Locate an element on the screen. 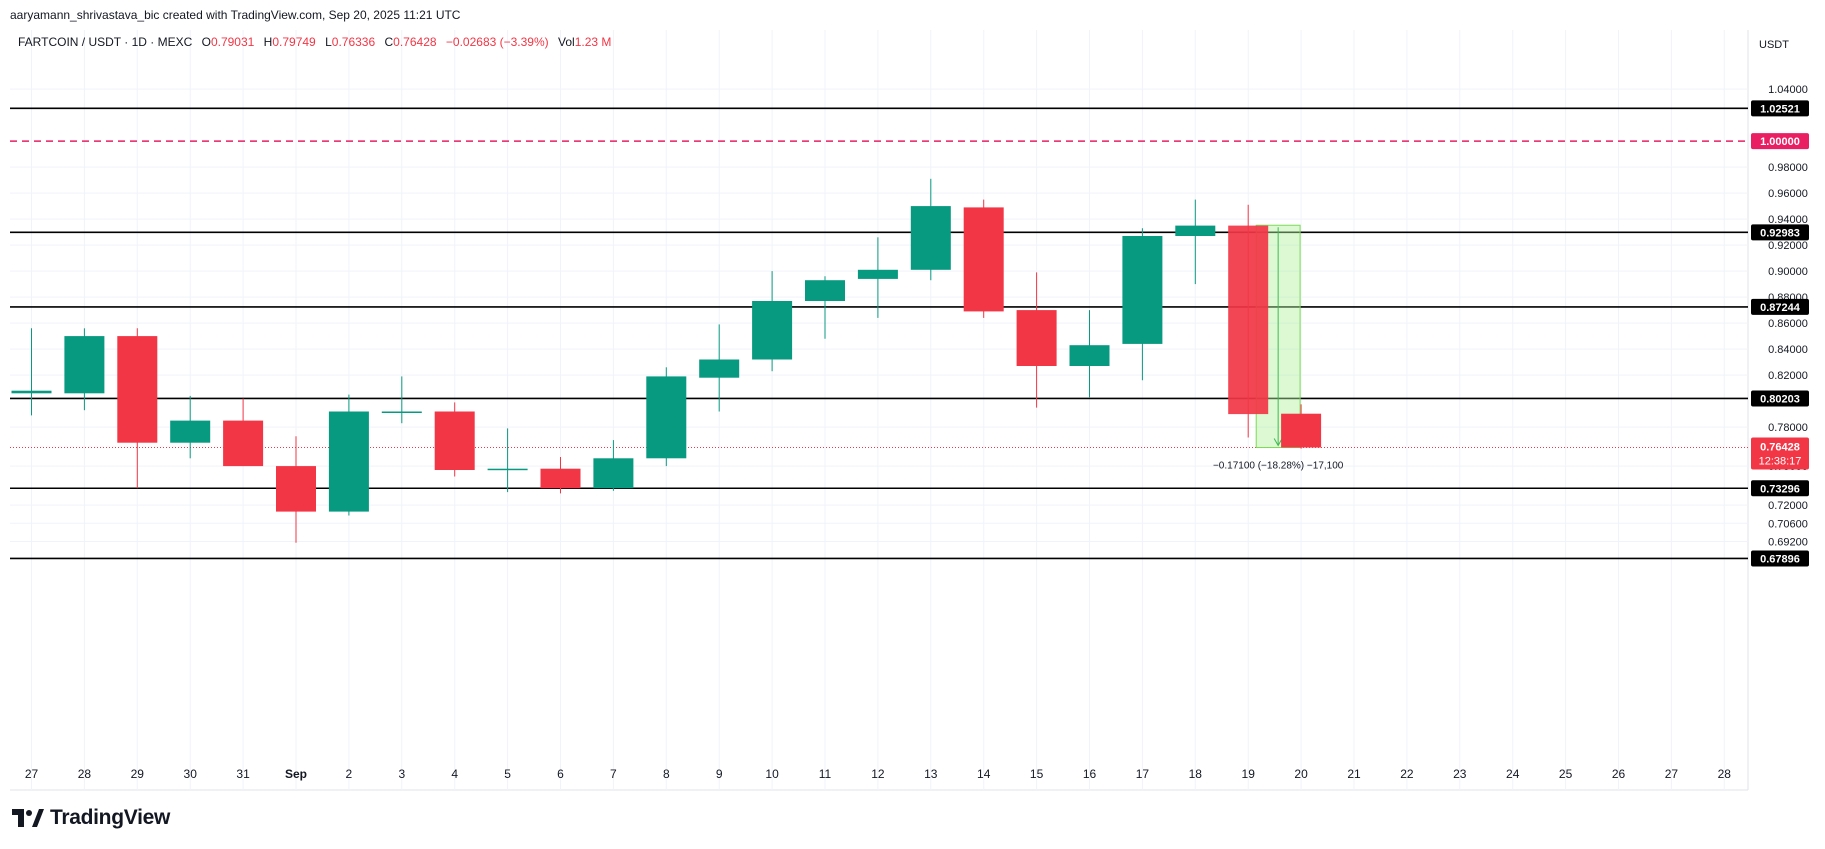 Image resolution: width=1825 pixels, height=849 pixels. time-tick-label: 24 is located at coordinates (1513, 774).